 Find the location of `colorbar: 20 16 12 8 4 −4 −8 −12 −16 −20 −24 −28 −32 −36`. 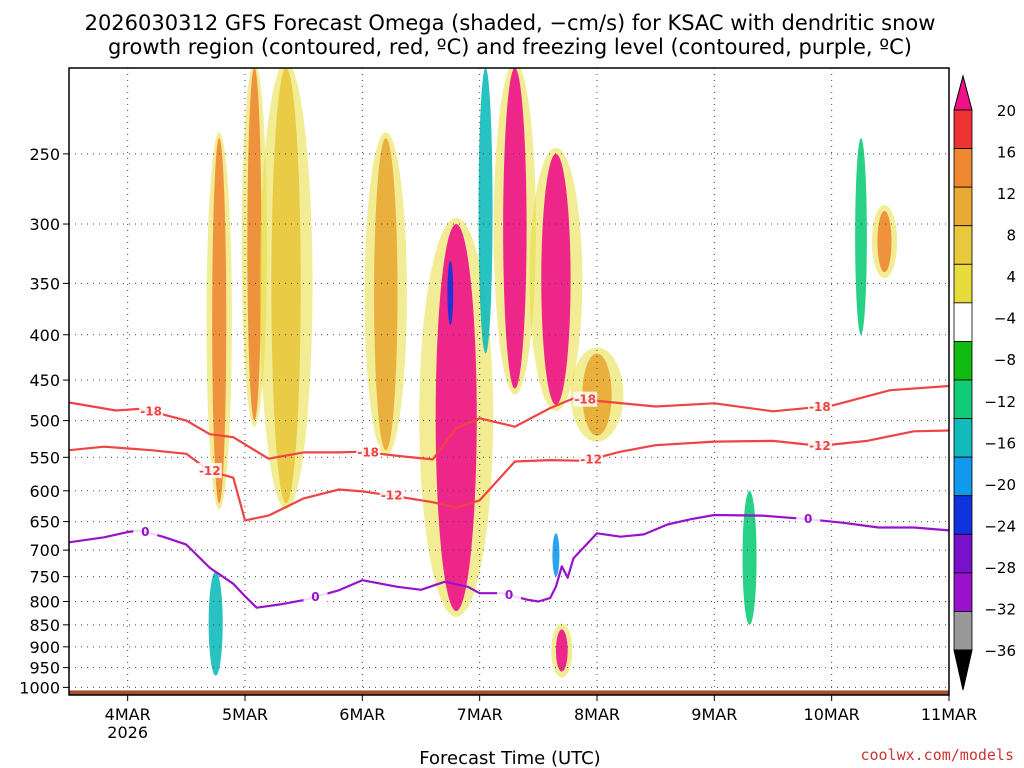

colorbar: 20 16 12 8 4 −4 −8 −12 −16 −20 −24 −28 −32 −36 is located at coordinates (984, 382).